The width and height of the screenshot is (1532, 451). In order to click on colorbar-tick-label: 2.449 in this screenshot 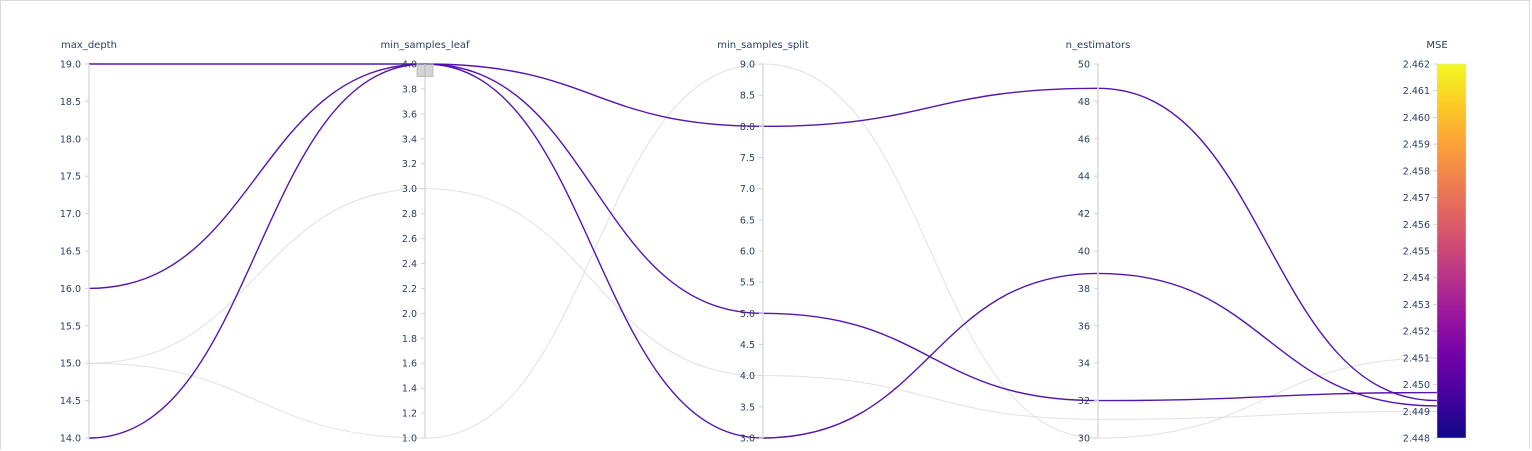, I will do `click(1416, 412)`.